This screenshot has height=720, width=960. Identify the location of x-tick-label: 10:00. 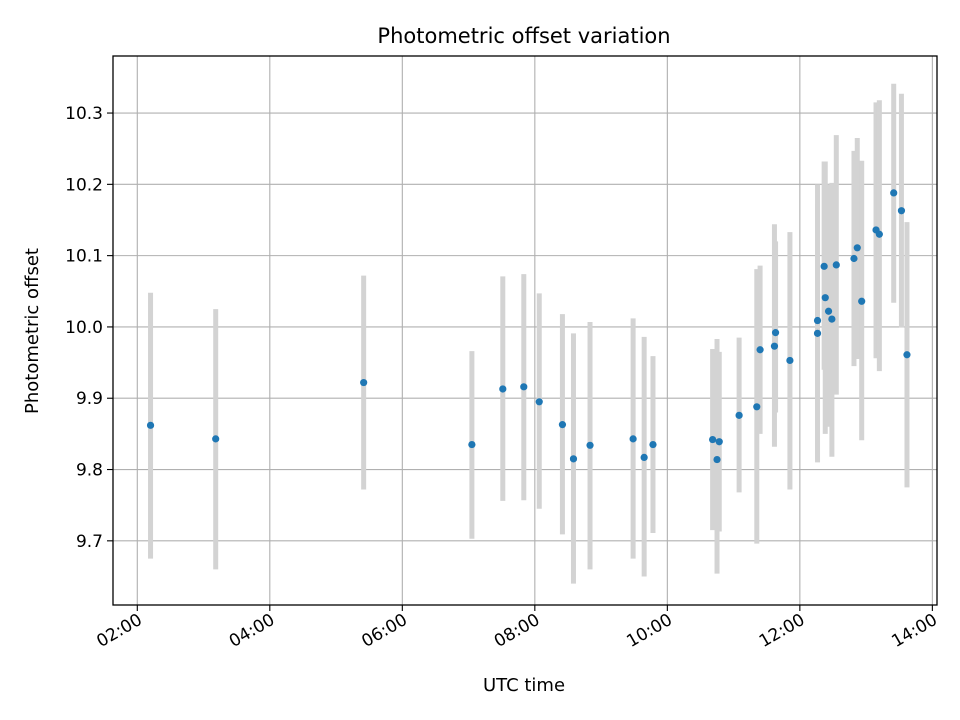
(649, 631).